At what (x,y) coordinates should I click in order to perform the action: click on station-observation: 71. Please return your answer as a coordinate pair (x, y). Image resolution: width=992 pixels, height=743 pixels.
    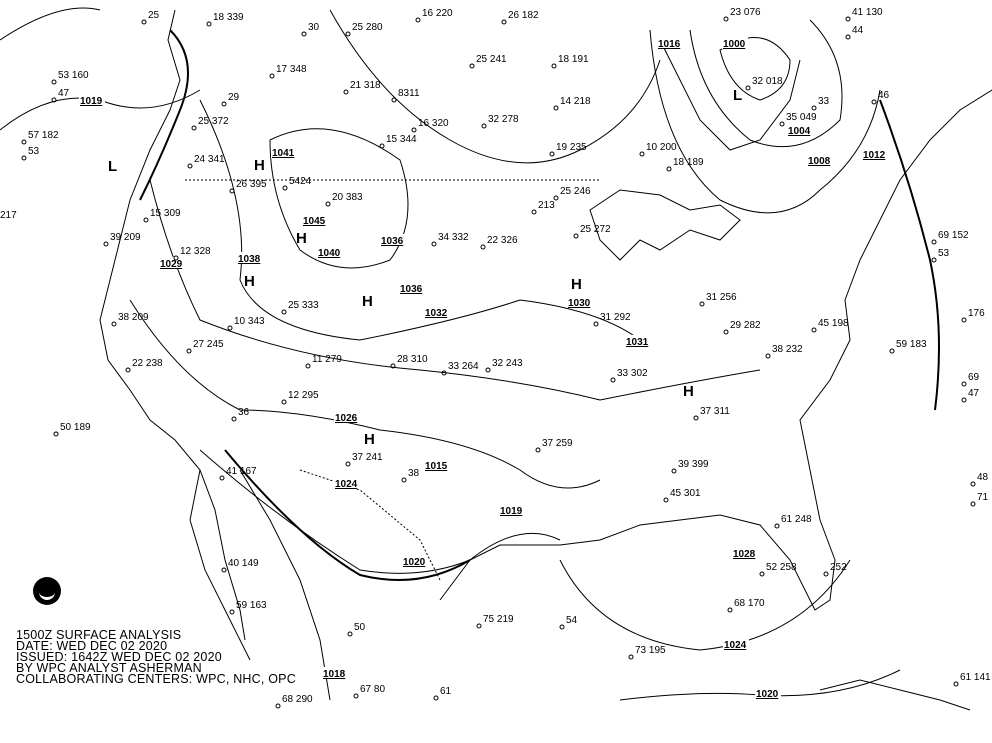
    Looking at the image, I should click on (983, 497).